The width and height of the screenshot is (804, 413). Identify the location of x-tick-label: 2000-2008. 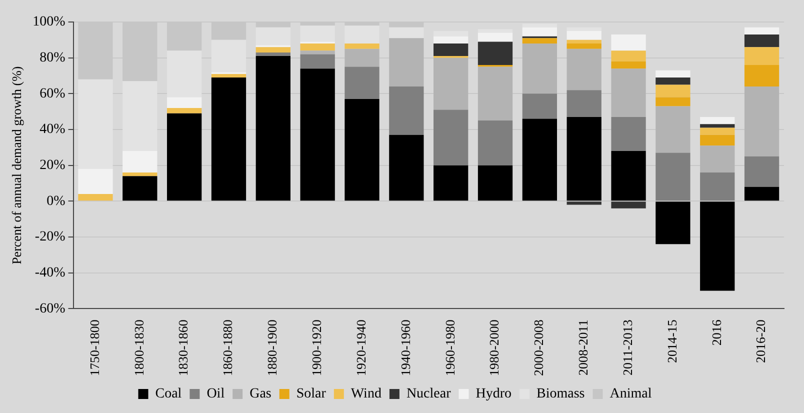
(538, 348).